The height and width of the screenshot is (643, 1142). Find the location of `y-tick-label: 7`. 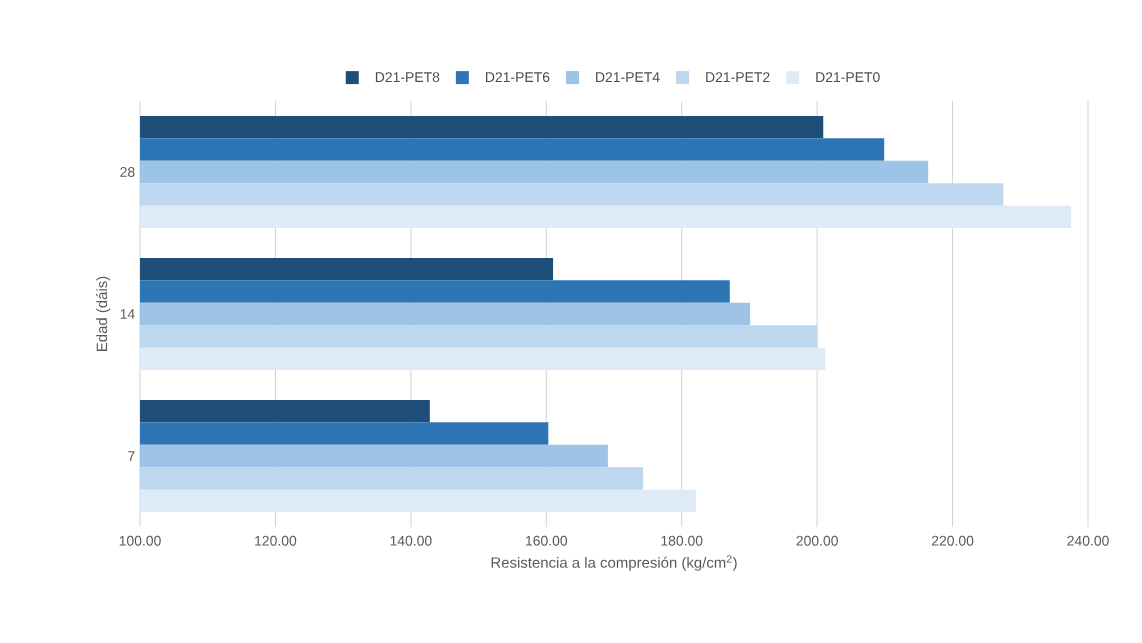

y-tick-label: 7 is located at coordinates (131, 456).